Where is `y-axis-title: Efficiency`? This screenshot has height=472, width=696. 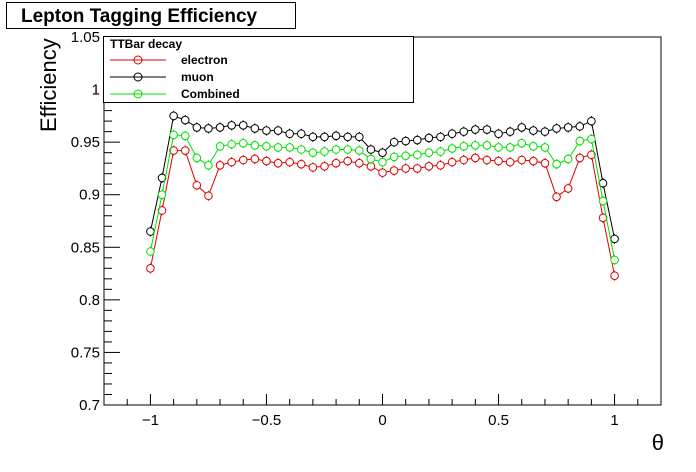 y-axis-title: Efficiency is located at coordinates (48, 85).